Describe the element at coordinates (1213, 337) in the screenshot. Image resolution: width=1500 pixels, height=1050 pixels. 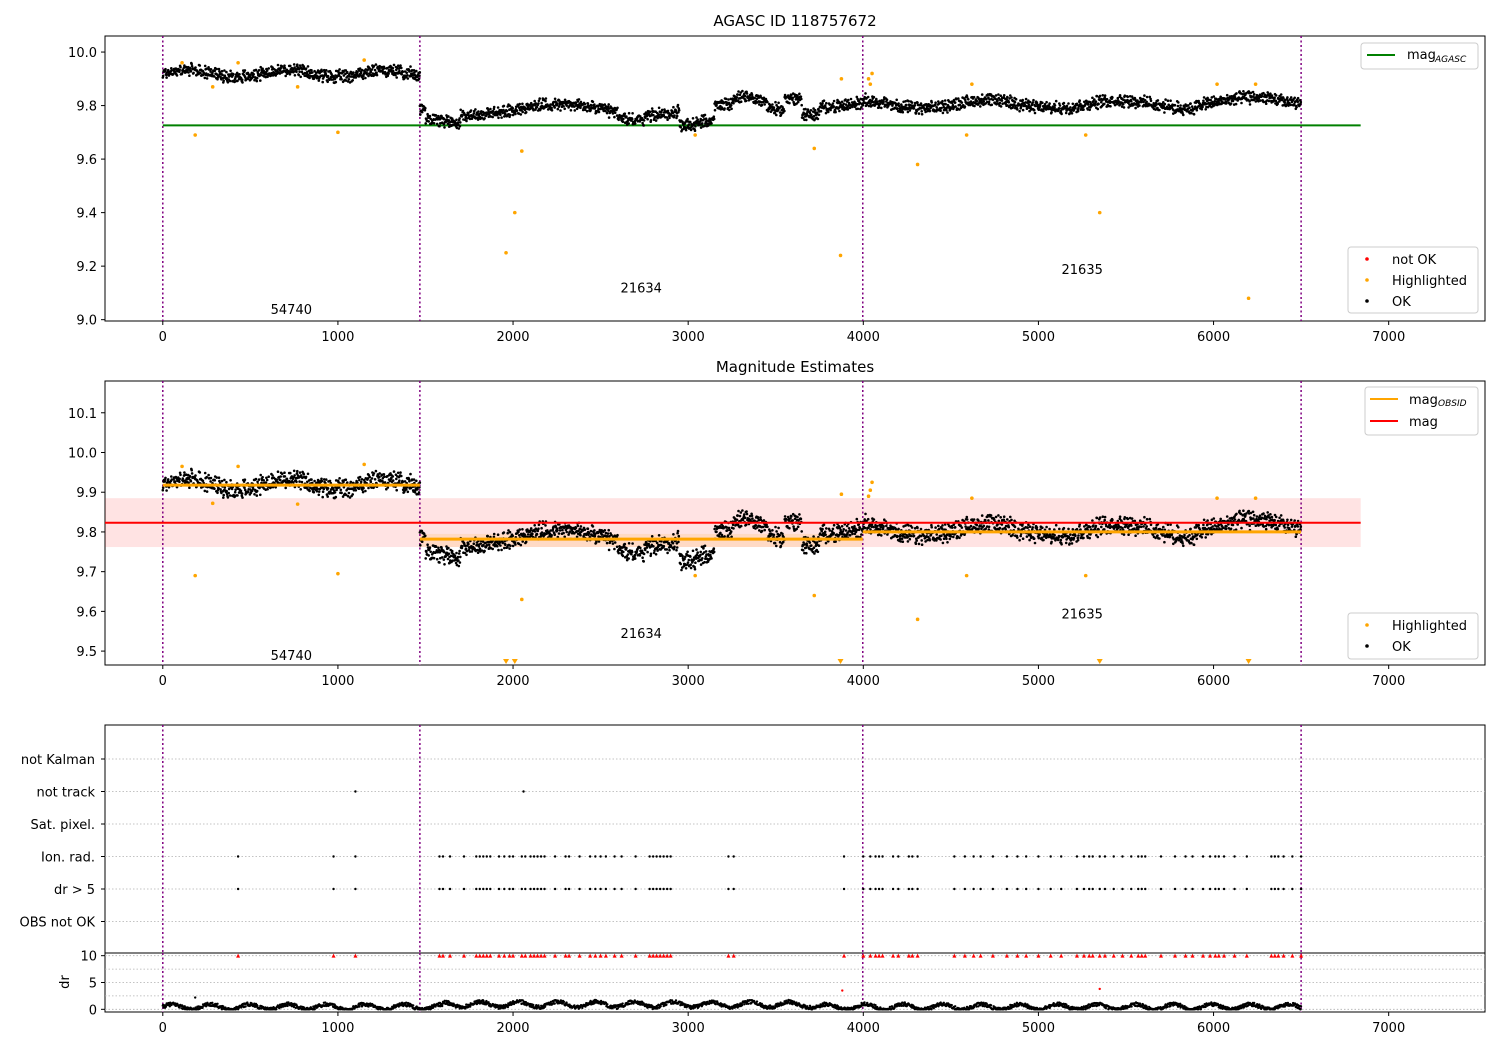
I see `x-tick-label: 6000` at that location.